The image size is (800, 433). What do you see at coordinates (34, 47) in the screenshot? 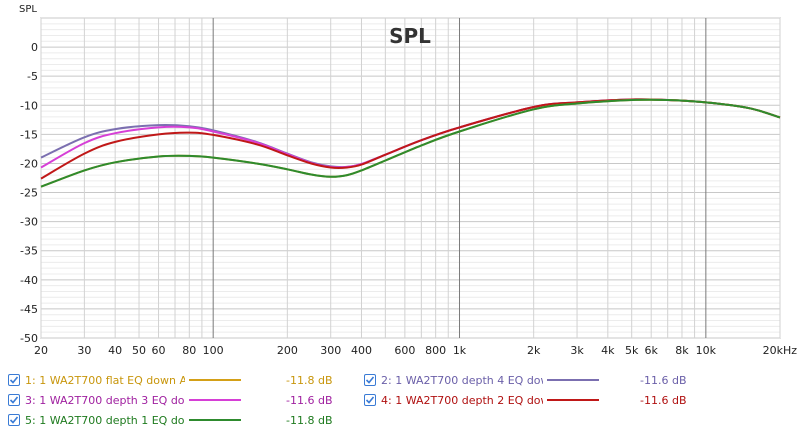
I see `y-tick-label: 0` at bounding box center [34, 47].